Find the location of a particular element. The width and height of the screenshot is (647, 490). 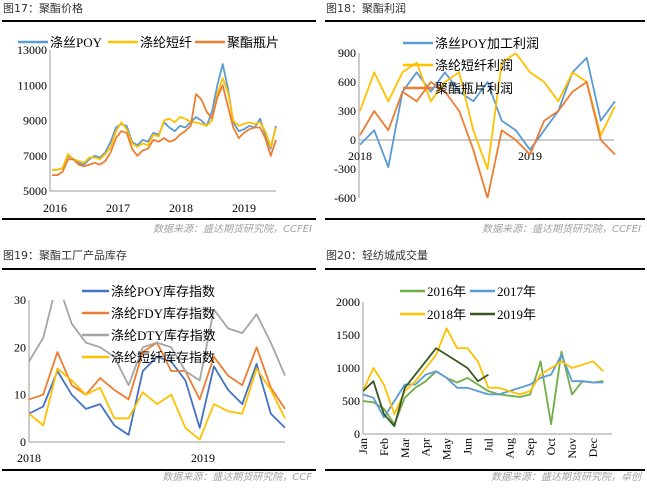

y-tick-label: 13000 is located at coordinates (32, 50).